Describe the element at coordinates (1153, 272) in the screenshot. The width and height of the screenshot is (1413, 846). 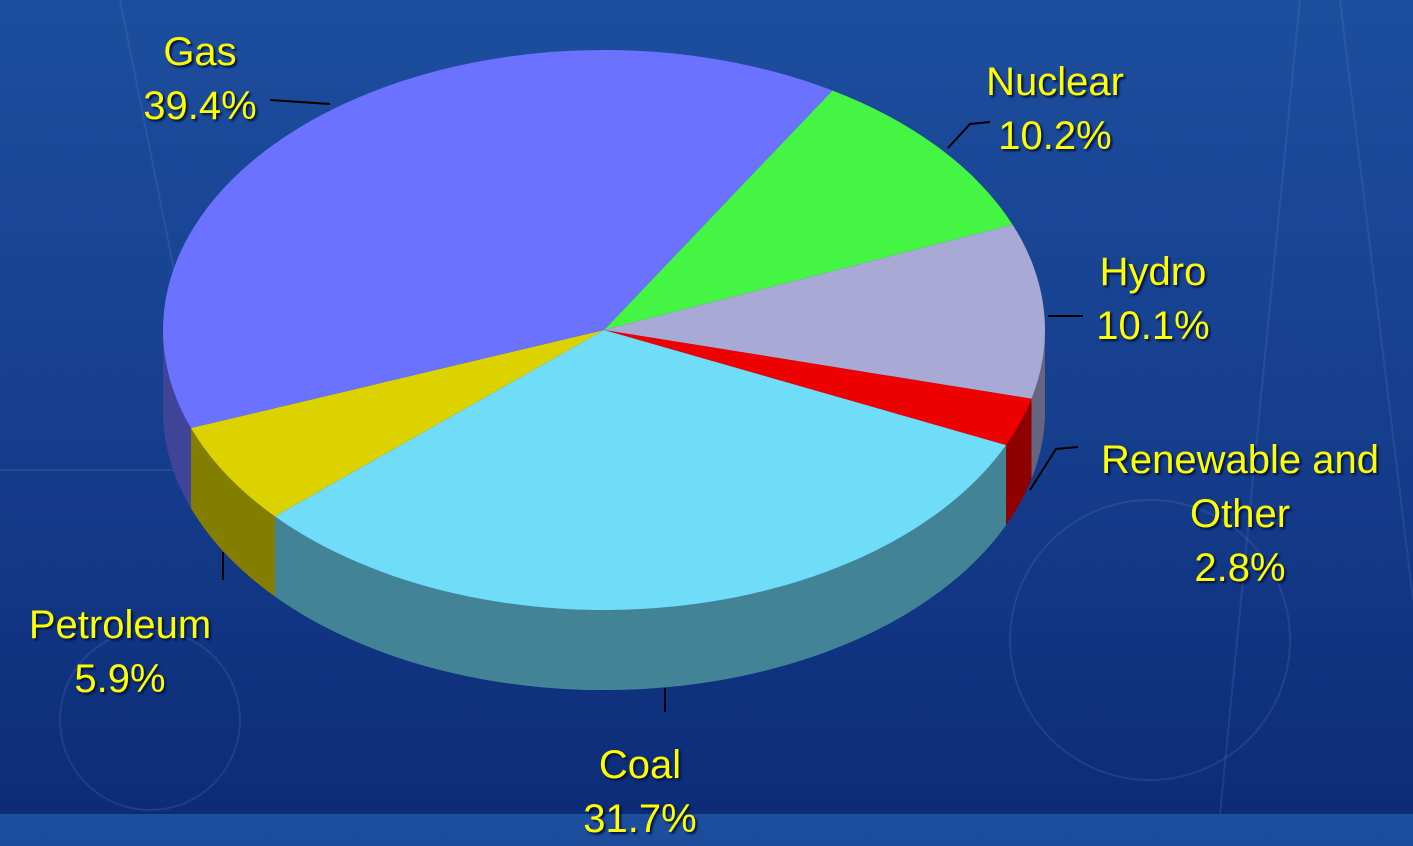
I see `category-label: Hydro` at that location.